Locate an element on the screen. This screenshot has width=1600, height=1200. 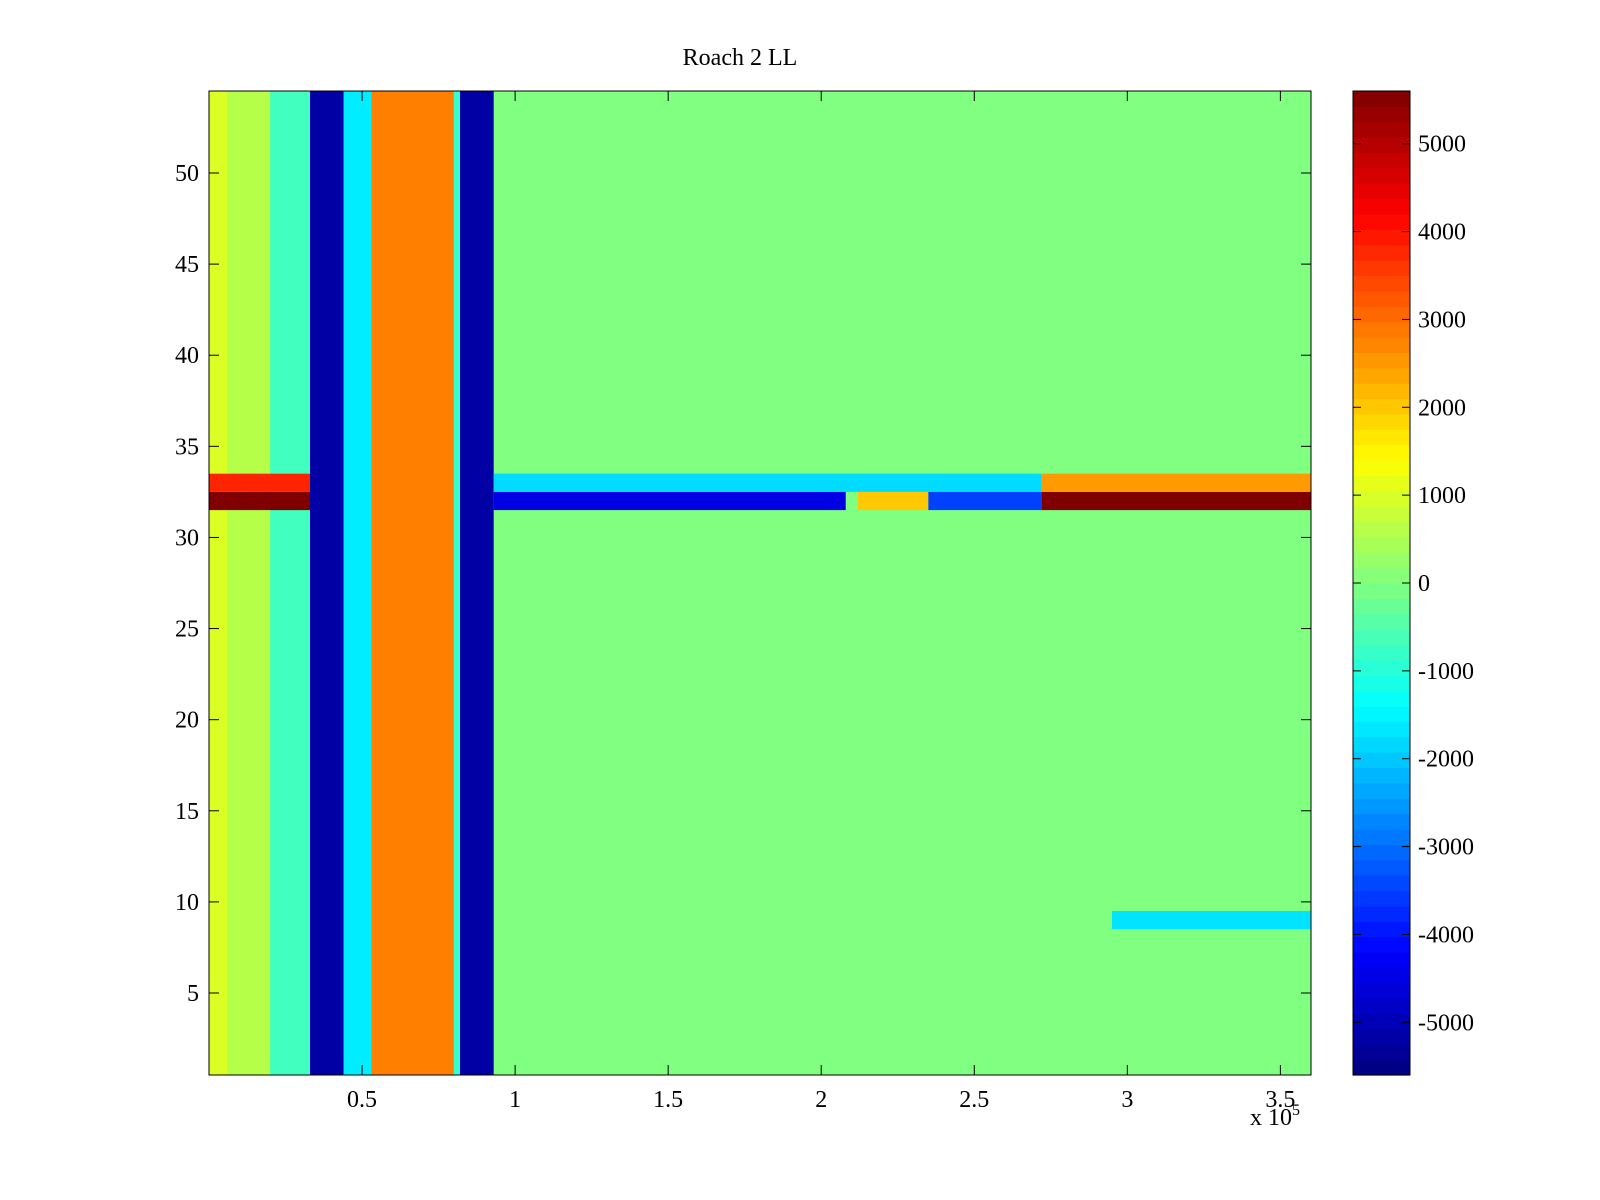
x-tick-label: 3 is located at coordinates (1127, 1100).